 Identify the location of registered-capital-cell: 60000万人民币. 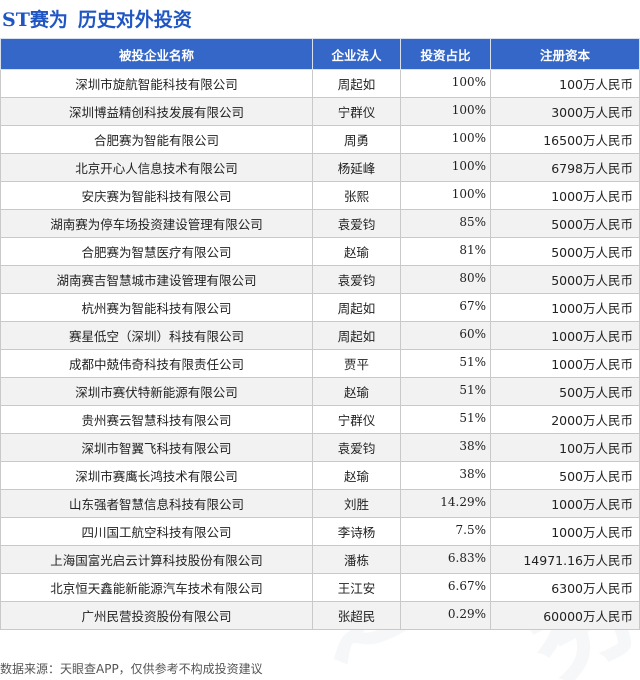
(565, 615).